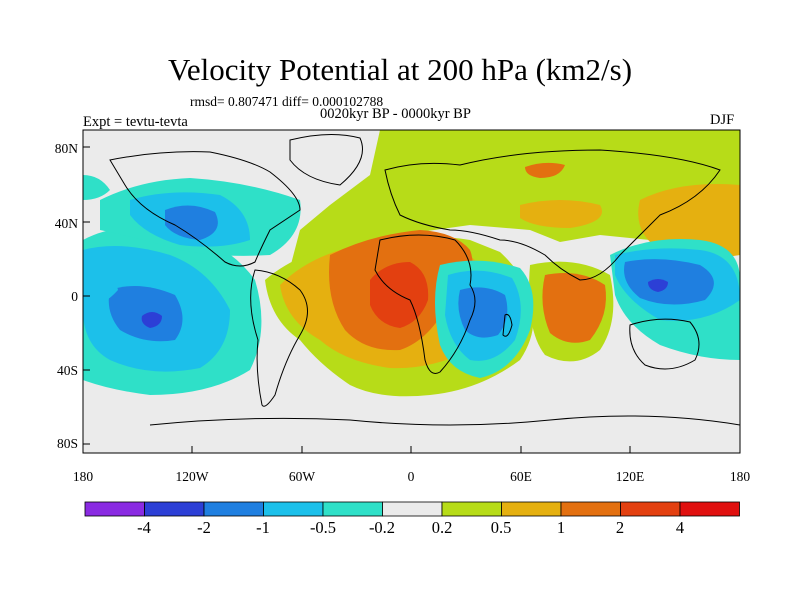  I want to click on colorbar-label: -4, so click(144, 527).